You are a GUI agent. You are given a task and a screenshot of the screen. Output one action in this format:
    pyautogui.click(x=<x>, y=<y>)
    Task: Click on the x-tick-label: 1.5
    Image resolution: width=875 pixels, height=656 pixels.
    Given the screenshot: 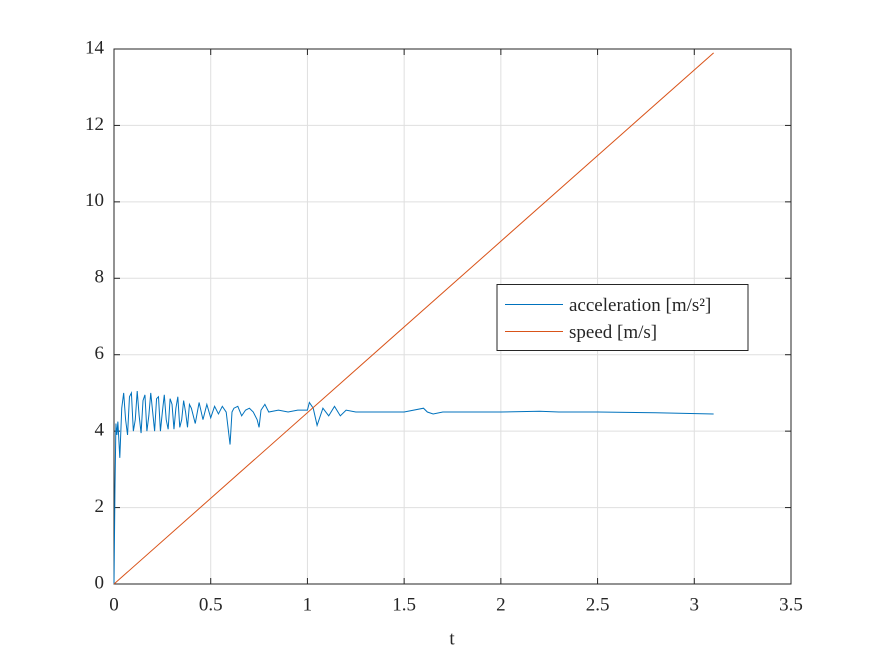 What is the action you would take?
    pyautogui.click(x=404, y=604)
    